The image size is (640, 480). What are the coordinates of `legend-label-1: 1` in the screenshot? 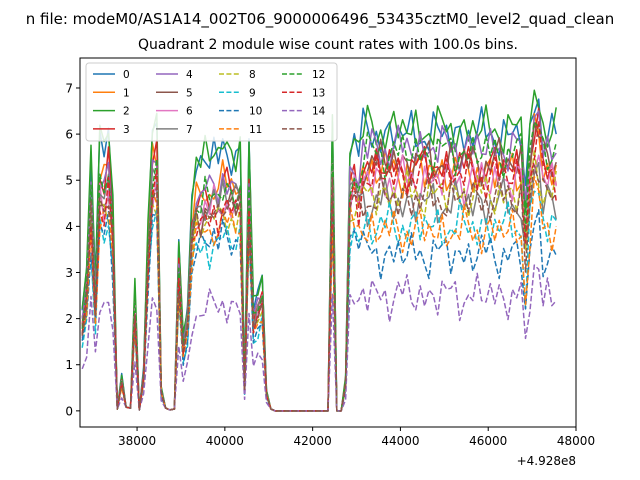 It's located at (126, 93).